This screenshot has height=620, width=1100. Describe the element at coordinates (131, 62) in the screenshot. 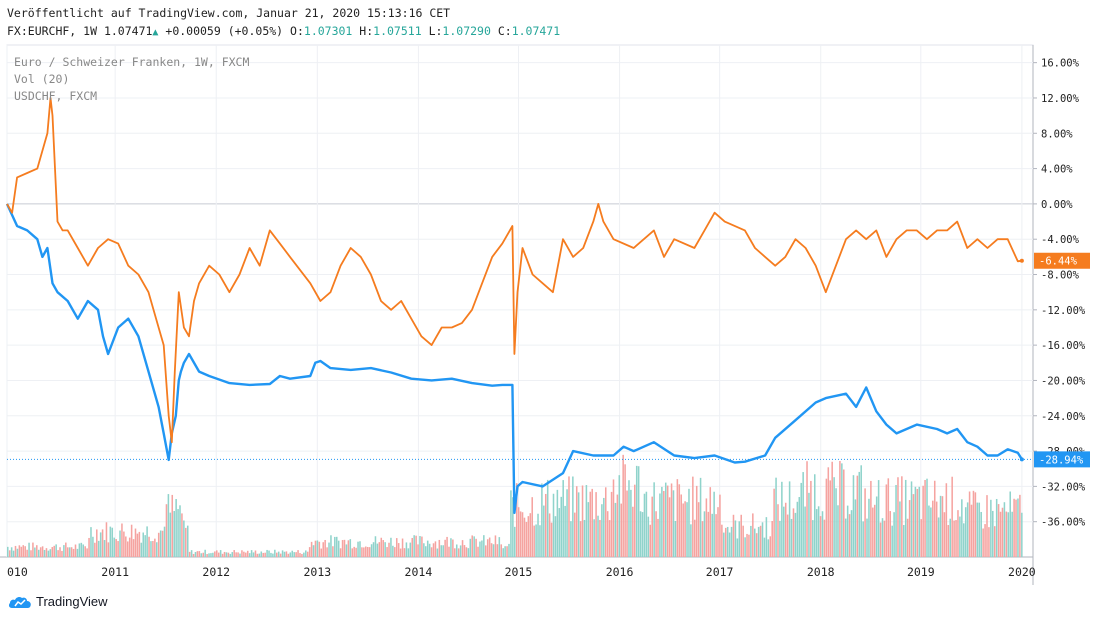

I see `legend-main: Euro / Schweizer Franken, 1W, FXCM` at that location.